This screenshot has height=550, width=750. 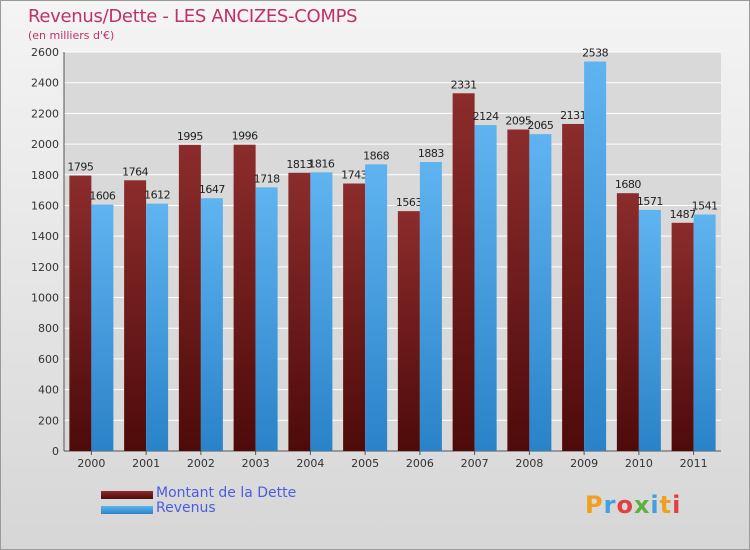 I want to click on data-label-revenue: 2065, so click(x=540, y=125).